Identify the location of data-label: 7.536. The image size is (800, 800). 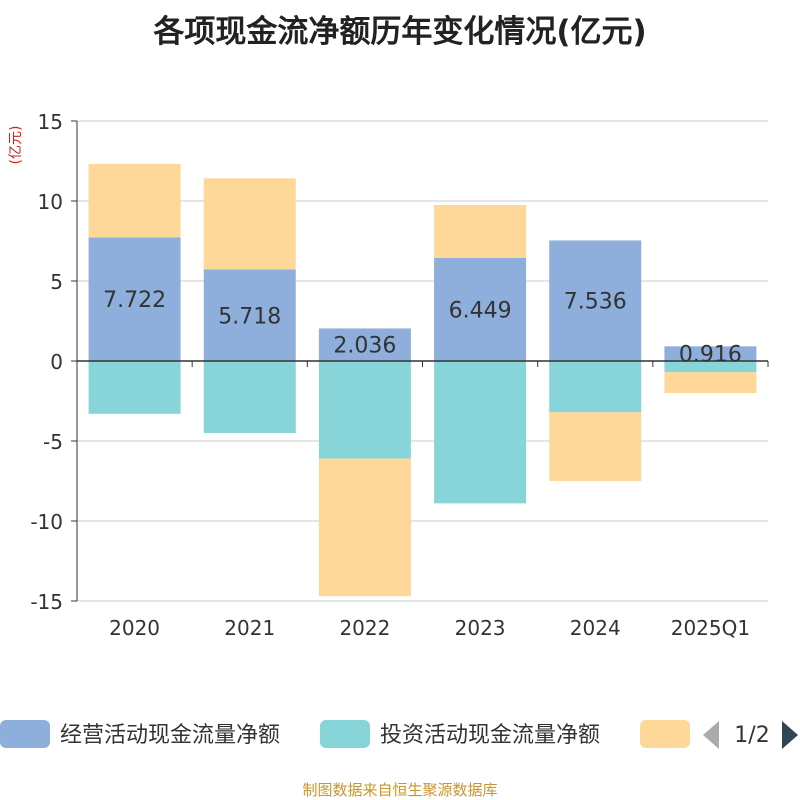
(595, 302).